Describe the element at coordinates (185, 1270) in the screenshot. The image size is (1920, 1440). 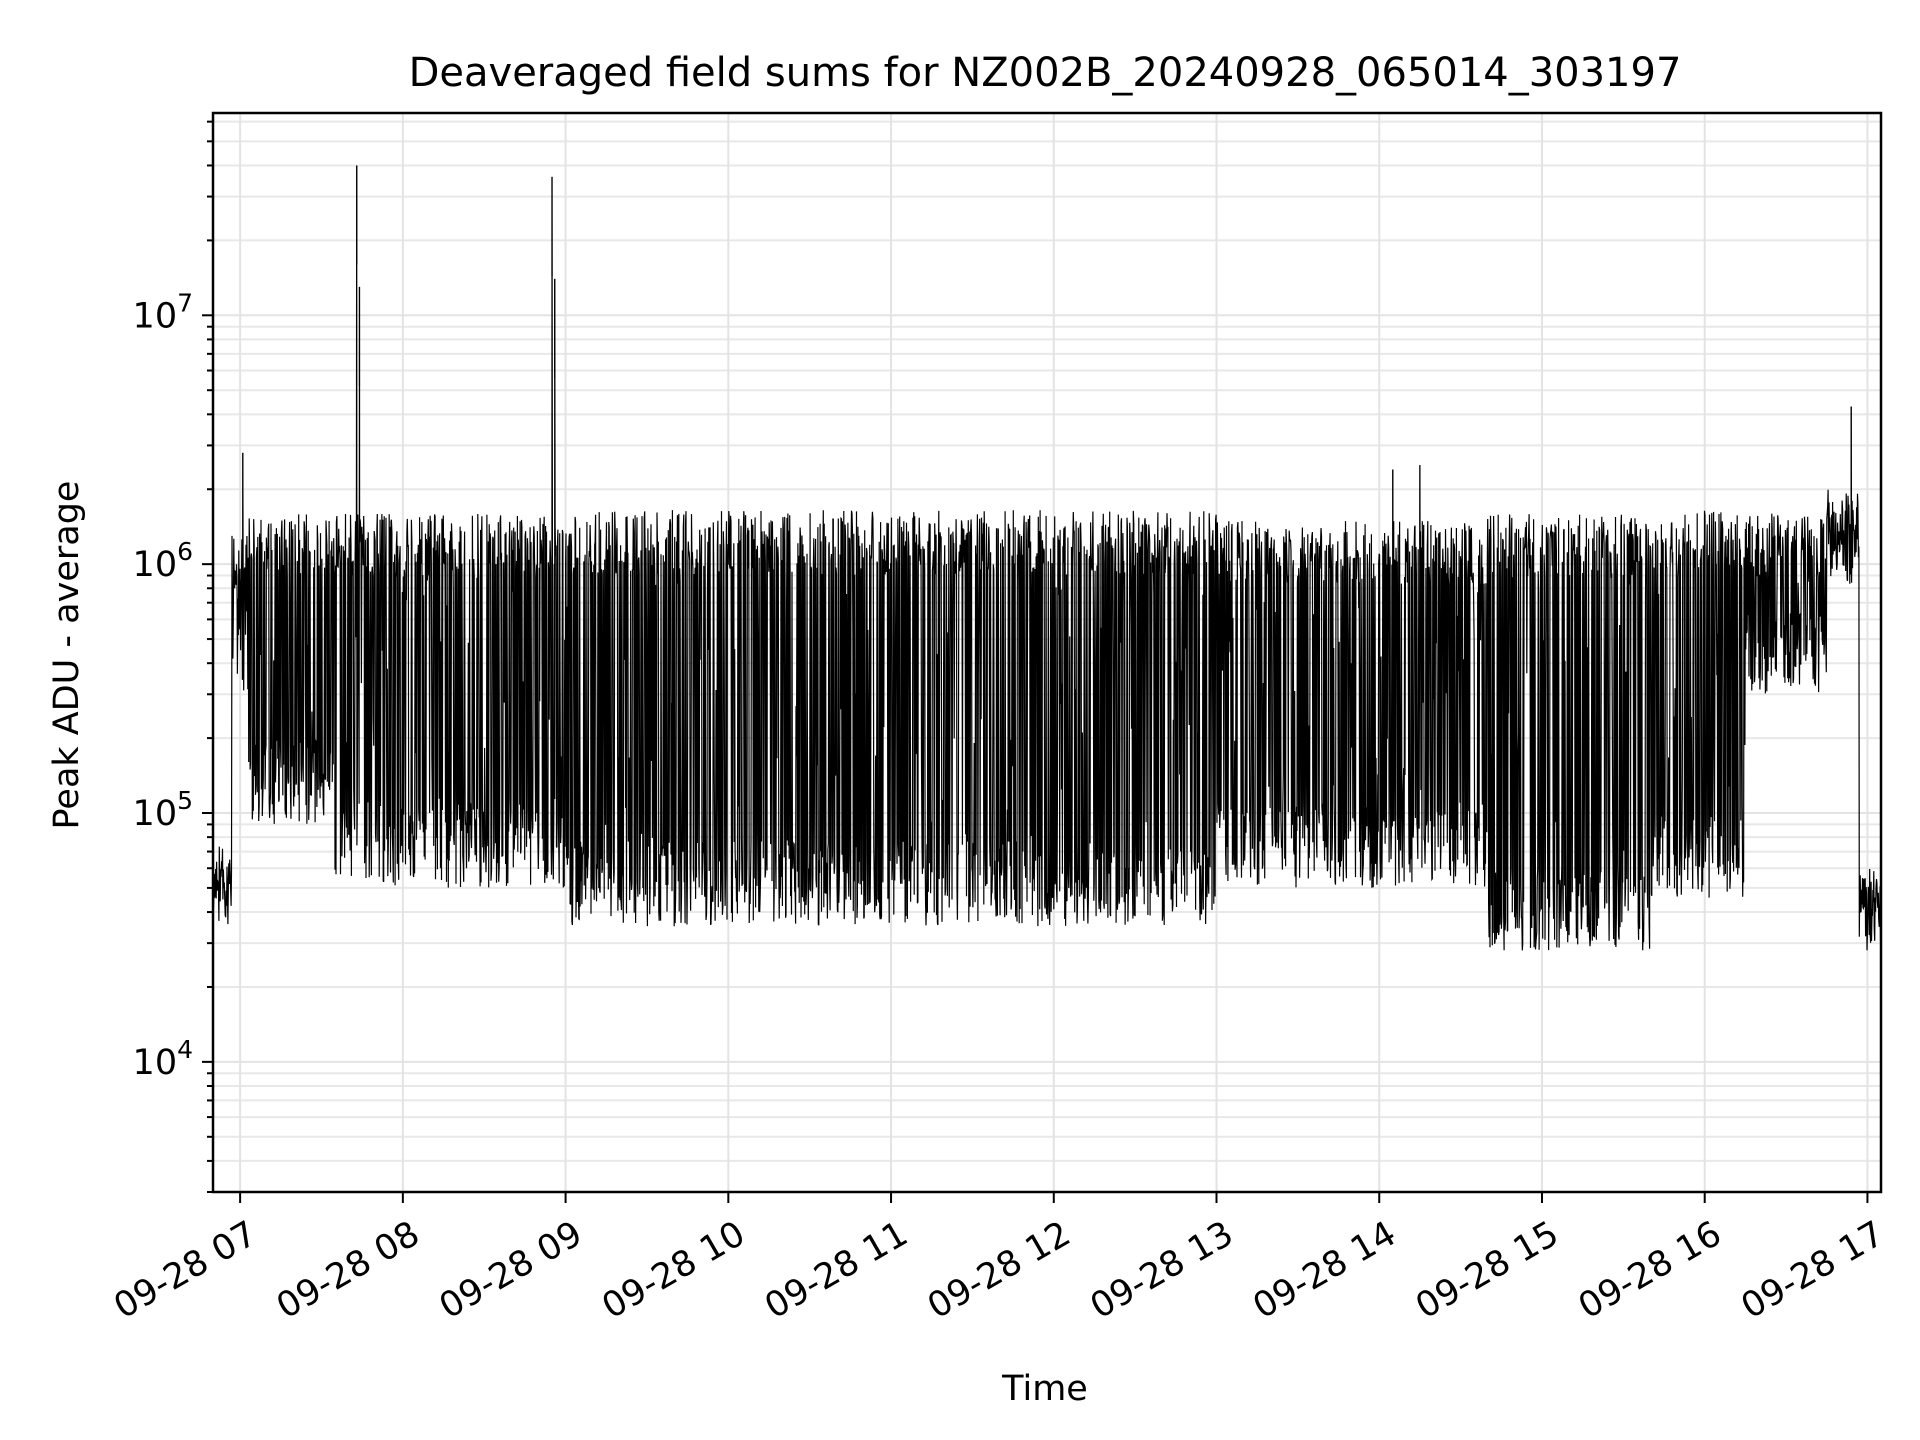
I see `x-tick-label: 09-28 07` at that location.